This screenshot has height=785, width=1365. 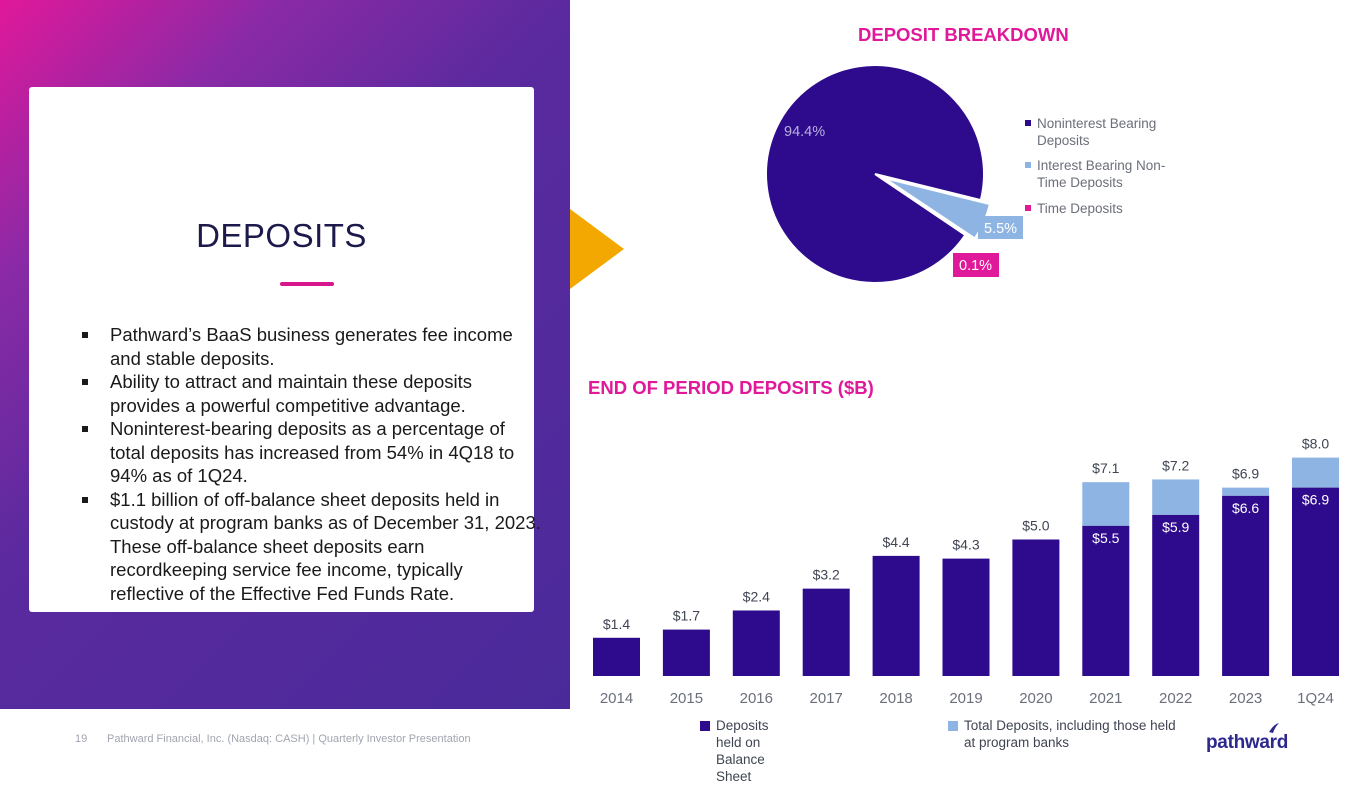 I want to click on page-number: 19, so click(x=81, y=739).